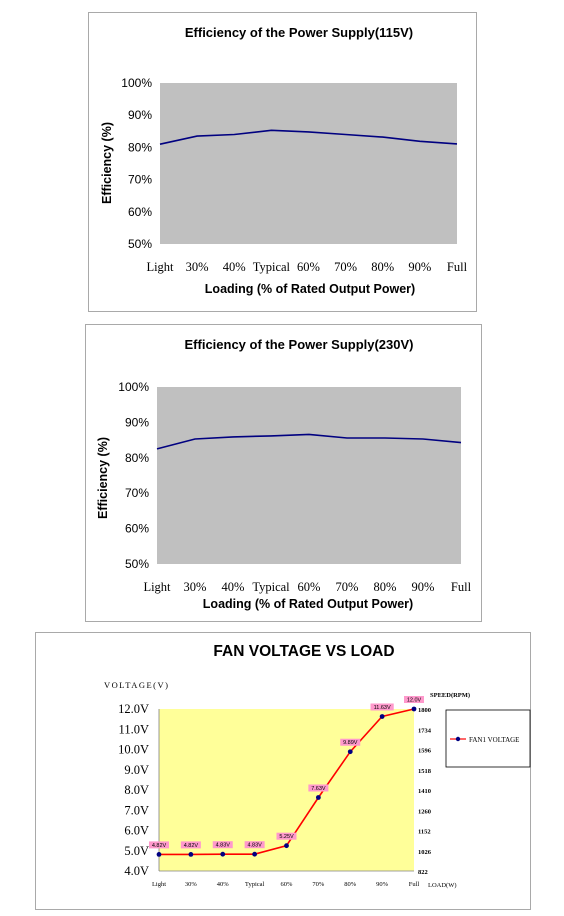 The height and width of the screenshot is (916, 564). What do you see at coordinates (494, 740) in the screenshot?
I see `legend-label: FAN1 VOLTAGE` at bounding box center [494, 740].